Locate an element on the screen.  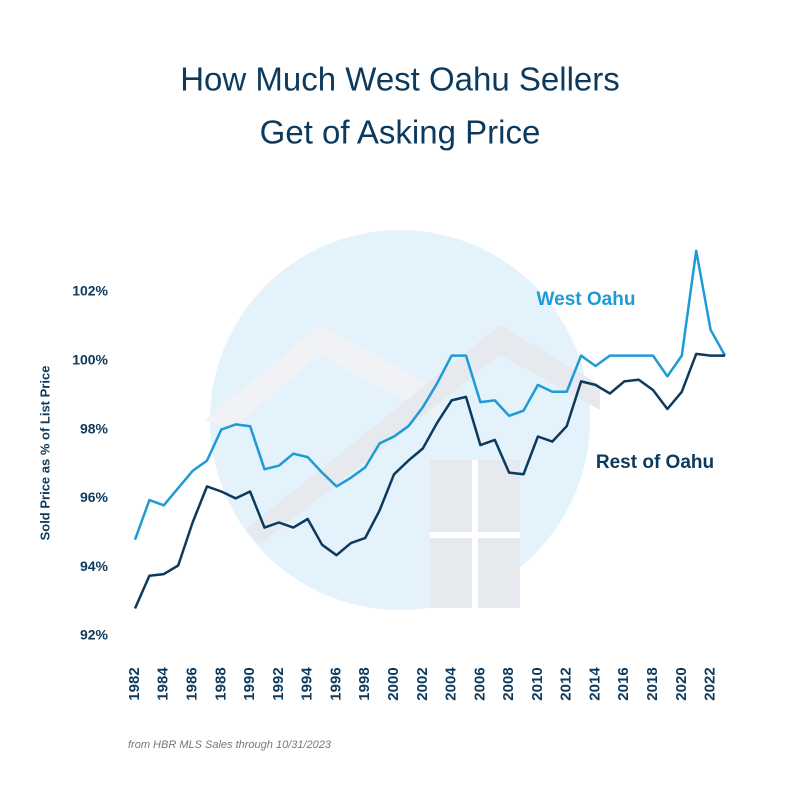
x-tick-label: 1986 is located at coordinates (192, 683).